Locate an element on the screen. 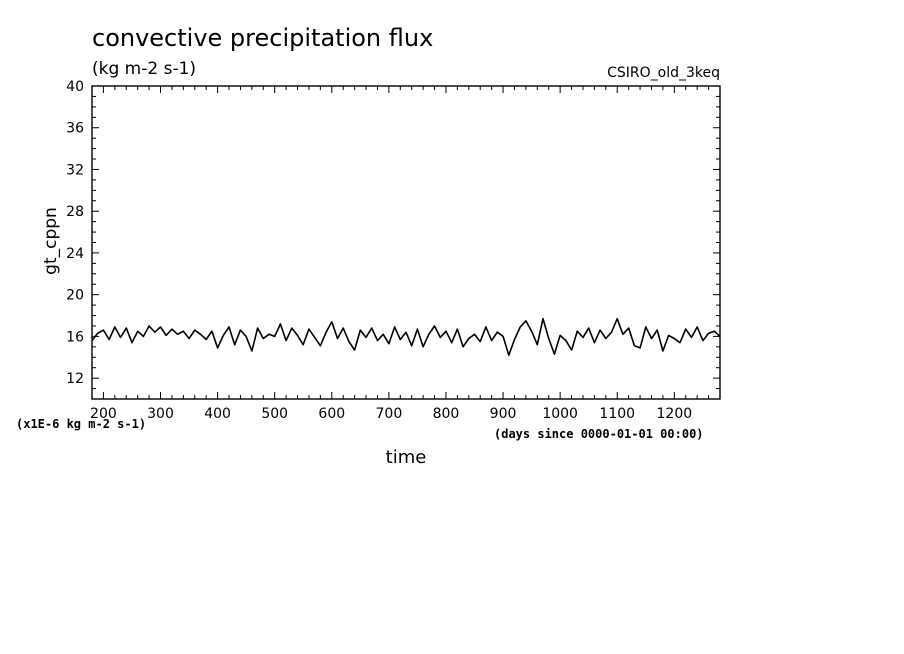 The image size is (904, 654). x-tick-label: 1000 is located at coordinates (560, 414).